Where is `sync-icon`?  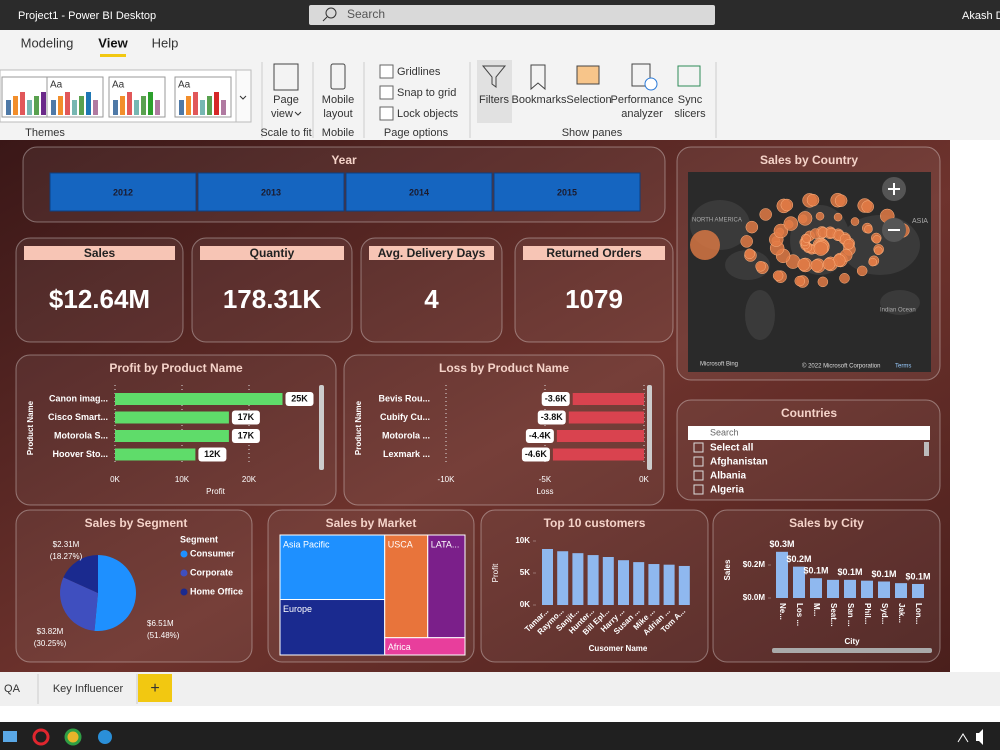
sync-icon is located at coordinates (689, 76).